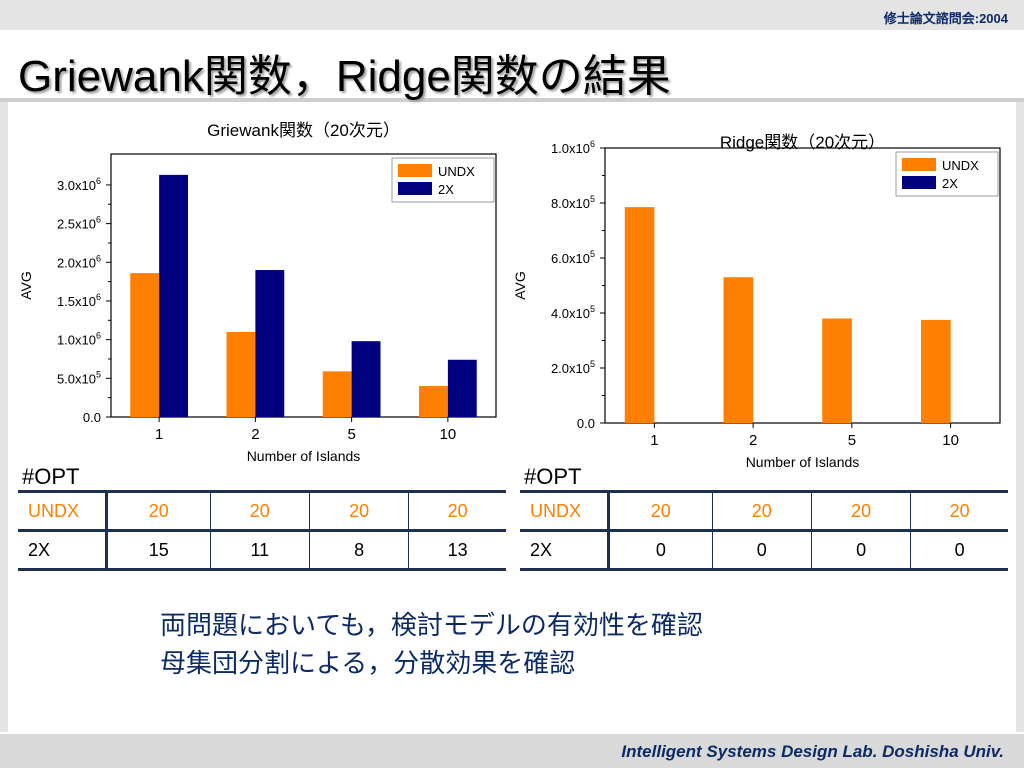 This screenshot has height=768, width=1024. Describe the element at coordinates (512, 15) in the screenshot. I see `header-strip` at that location.